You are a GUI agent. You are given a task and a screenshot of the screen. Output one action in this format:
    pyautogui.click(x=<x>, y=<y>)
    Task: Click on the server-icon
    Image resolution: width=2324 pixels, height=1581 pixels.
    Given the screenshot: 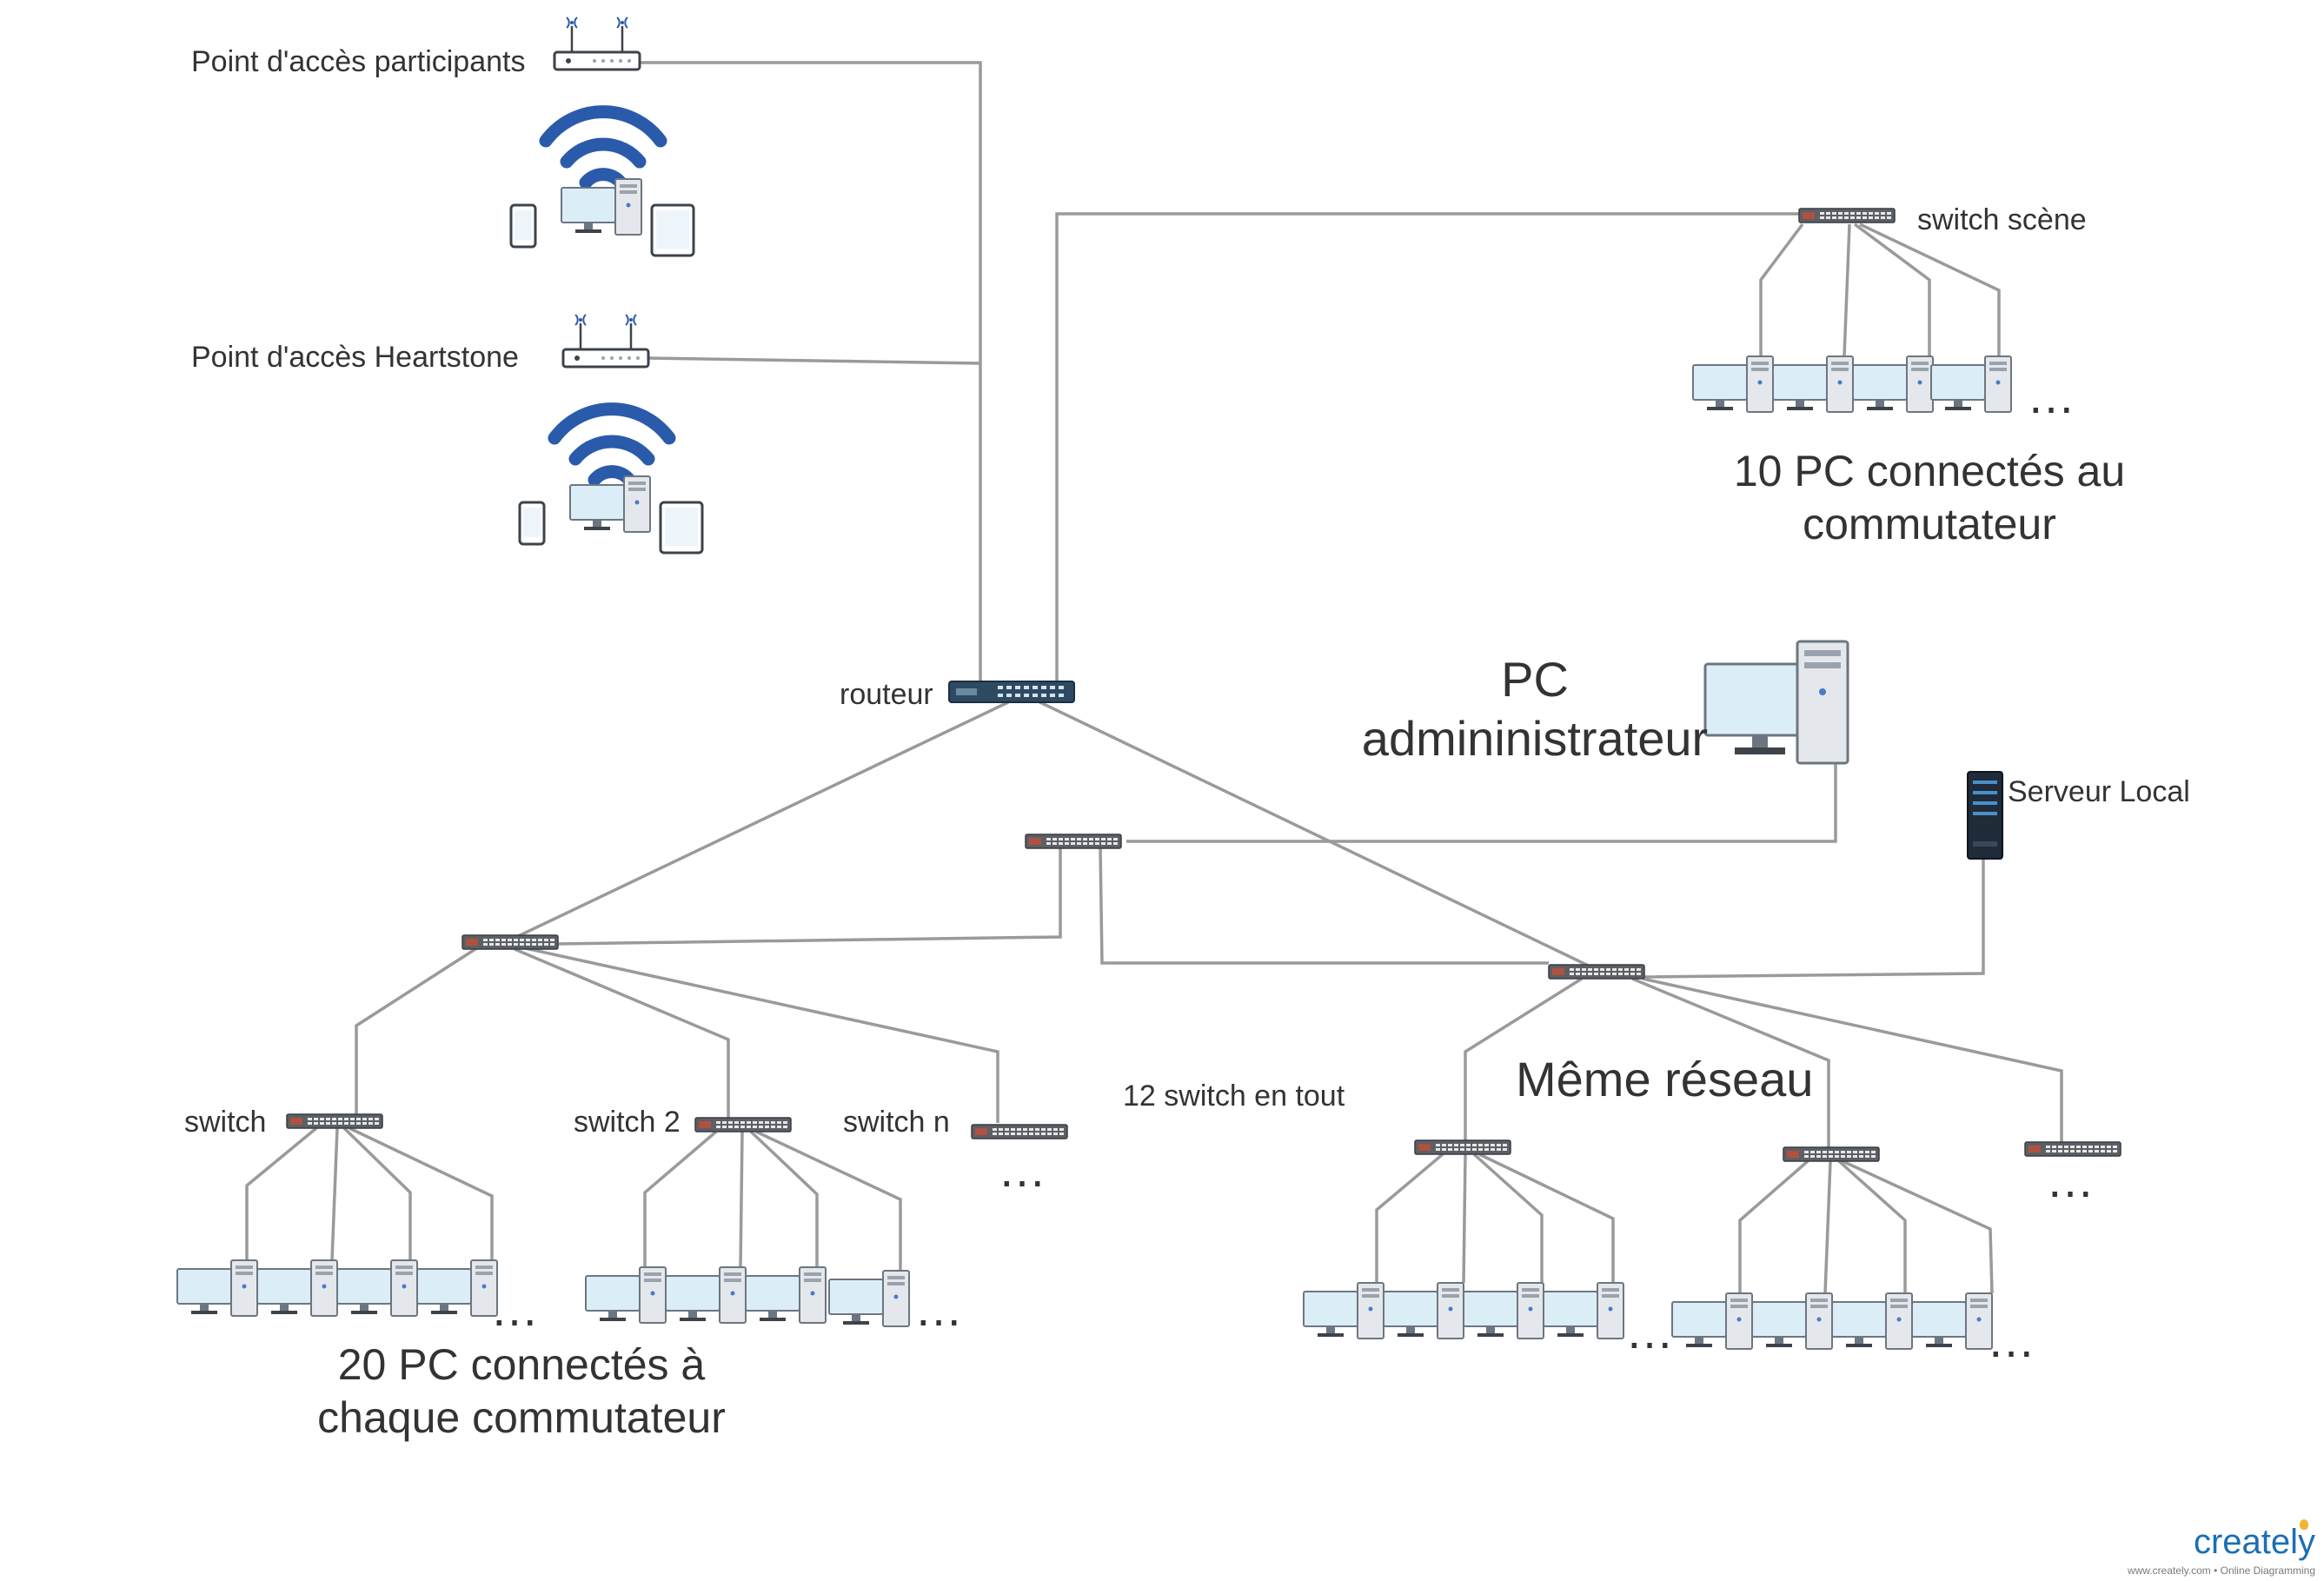 What is the action you would take?
    pyautogui.click(x=1985, y=816)
    